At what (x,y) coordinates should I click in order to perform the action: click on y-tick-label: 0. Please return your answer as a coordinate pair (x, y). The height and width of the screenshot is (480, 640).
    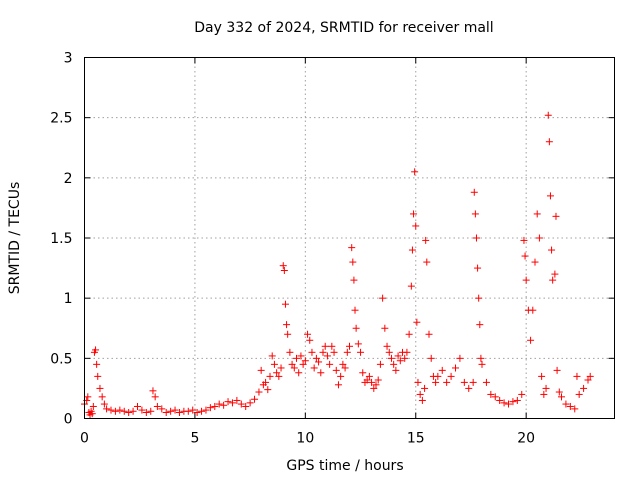
    Looking at the image, I should click on (68, 420).